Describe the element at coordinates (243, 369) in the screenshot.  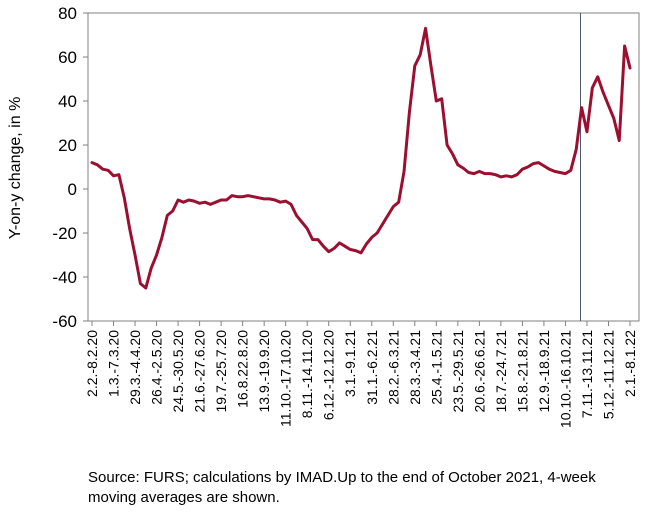
I see `x-tick-label: 16.8.22.8.20` at that location.